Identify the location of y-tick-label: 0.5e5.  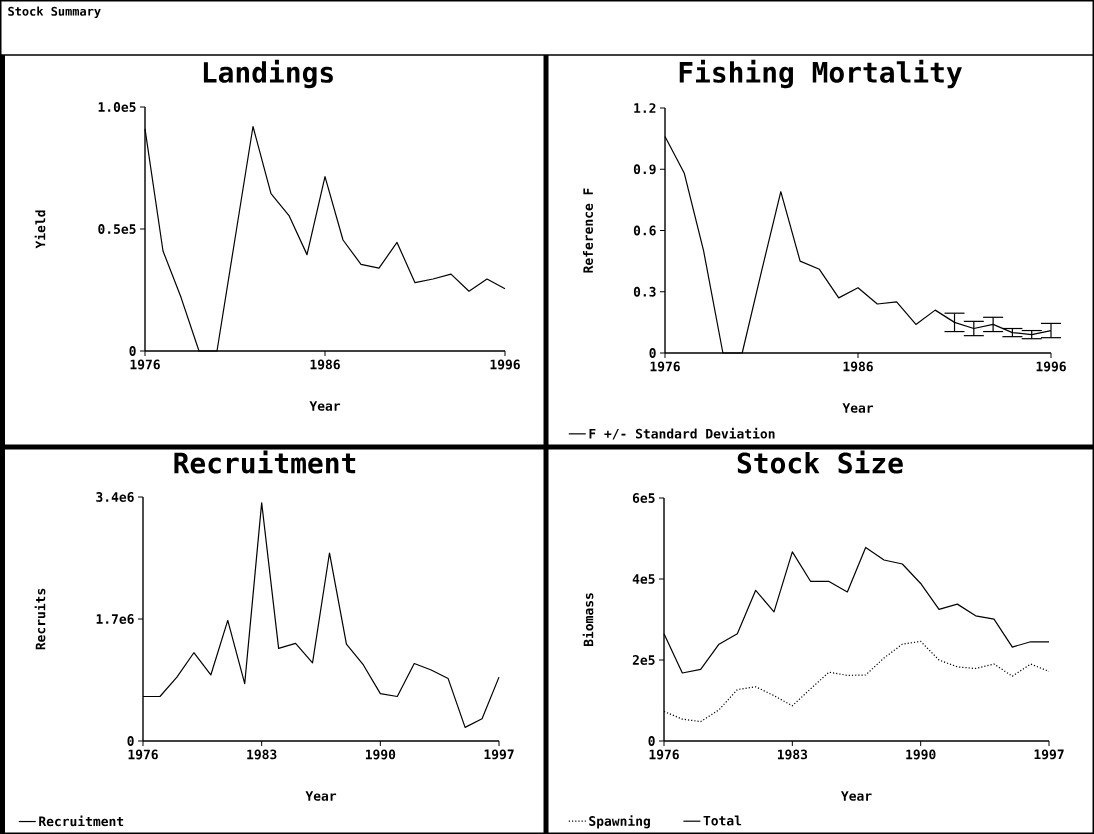
(117, 229).